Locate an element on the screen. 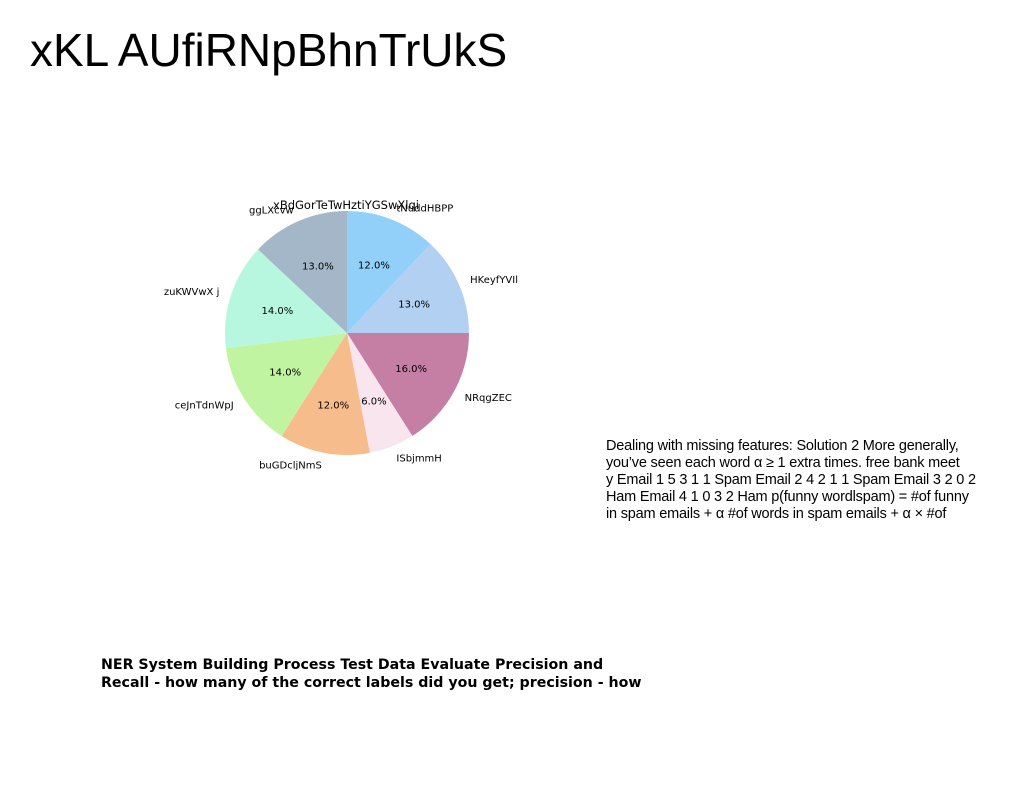 The height and width of the screenshot is (788, 1024). pie-category-label: NRqgZEC is located at coordinates (488, 398).